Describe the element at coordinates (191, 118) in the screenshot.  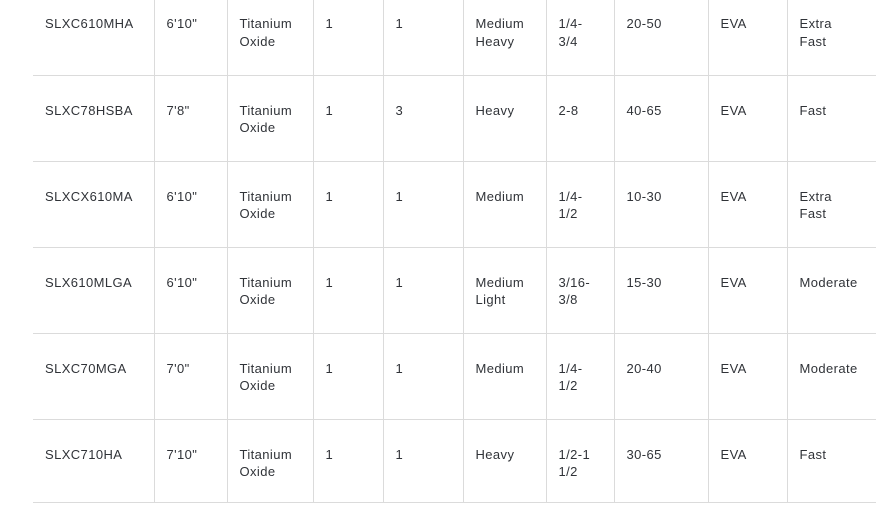
I see `cell-length: 7'8"` at that location.